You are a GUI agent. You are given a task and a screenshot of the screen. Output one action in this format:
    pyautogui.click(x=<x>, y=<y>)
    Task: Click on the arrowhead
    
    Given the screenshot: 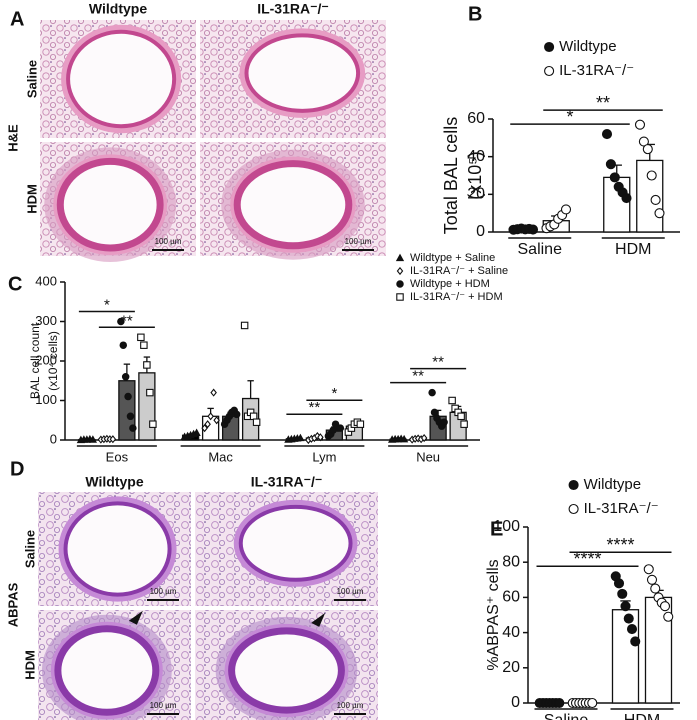 What is the action you would take?
    pyautogui.click(x=135, y=617)
    